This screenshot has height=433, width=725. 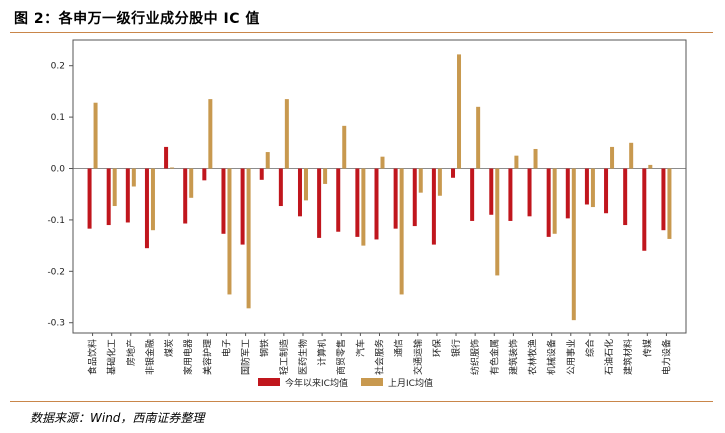 I want to click on x-category-label: 社会服务, so click(x=380, y=357).